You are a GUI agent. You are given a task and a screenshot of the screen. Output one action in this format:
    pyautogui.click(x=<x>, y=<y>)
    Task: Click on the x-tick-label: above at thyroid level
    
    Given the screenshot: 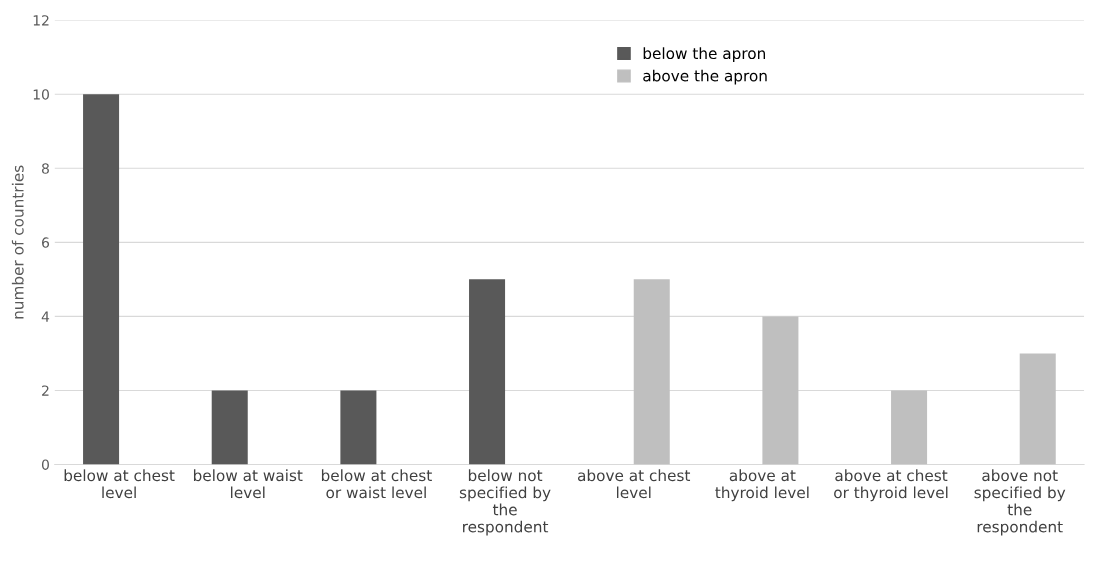 What is the action you would take?
    pyautogui.click(x=762, y=485)
    